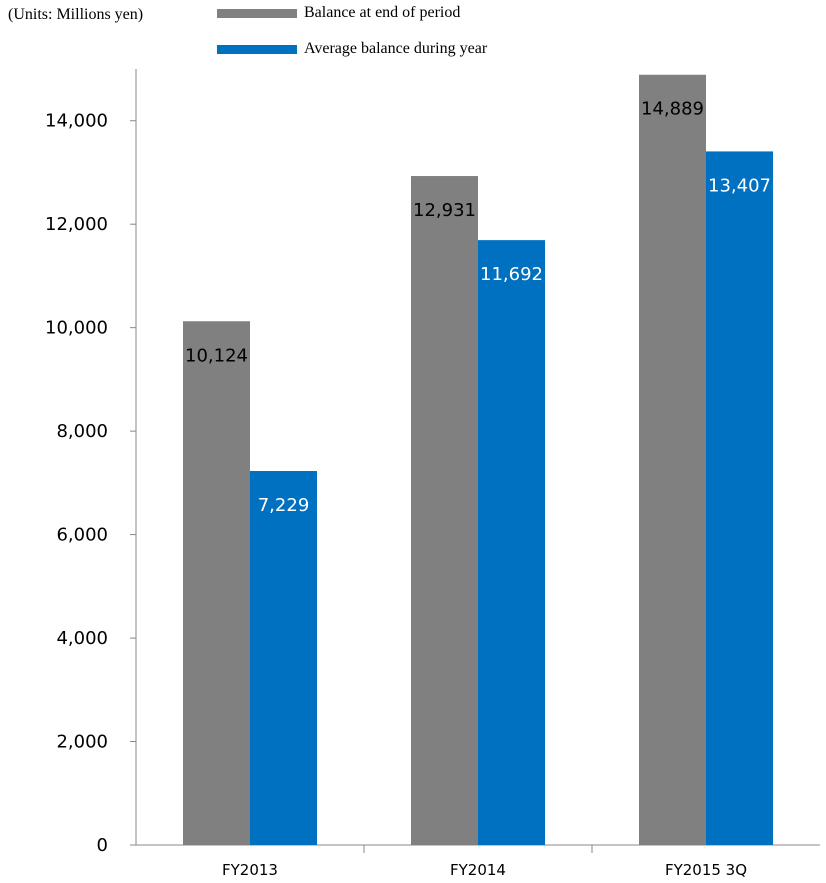 This screenshot has width=826, height=883. I want to click on y-tick-label: 14,000, so click(76, 121).